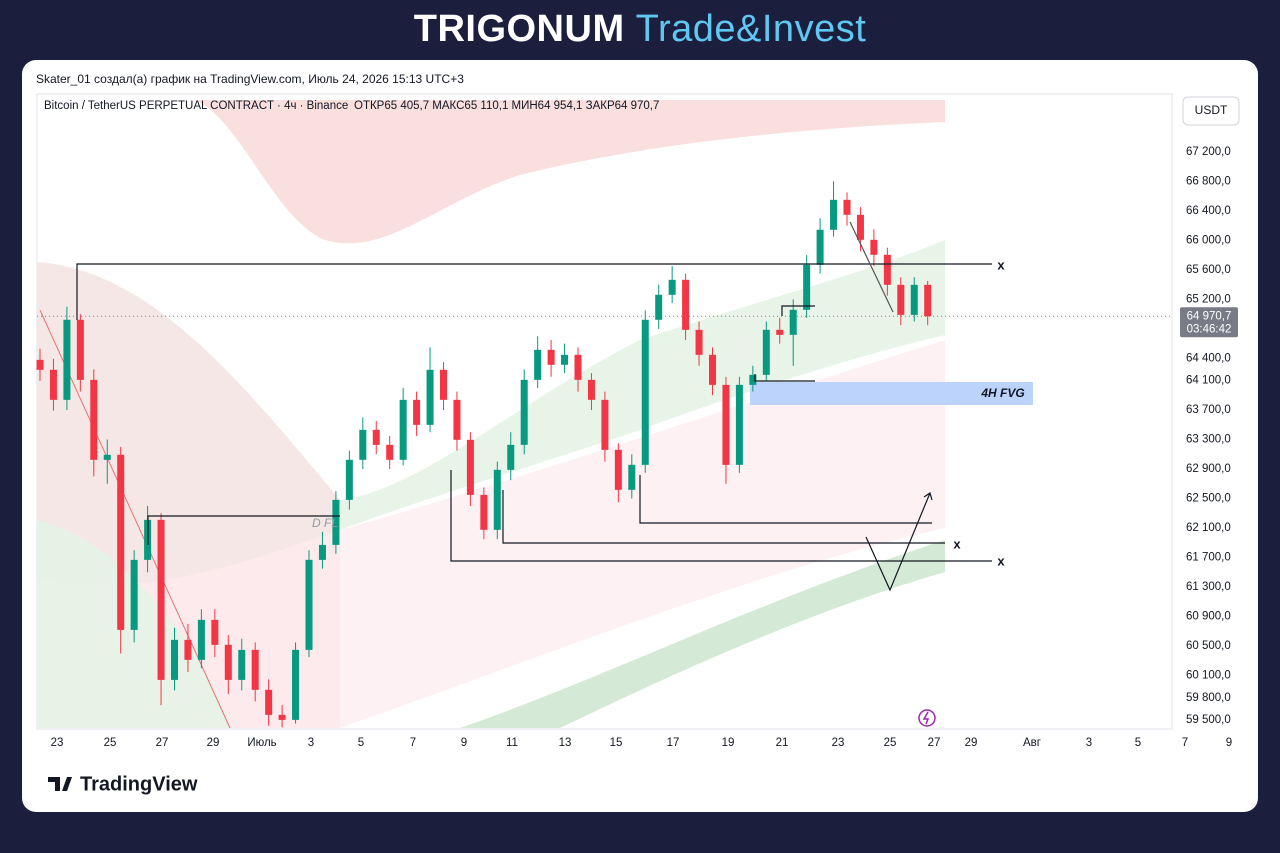  Describe the element at coordinates (570, 172) in the screenshot. I see `upper-band` at that location.